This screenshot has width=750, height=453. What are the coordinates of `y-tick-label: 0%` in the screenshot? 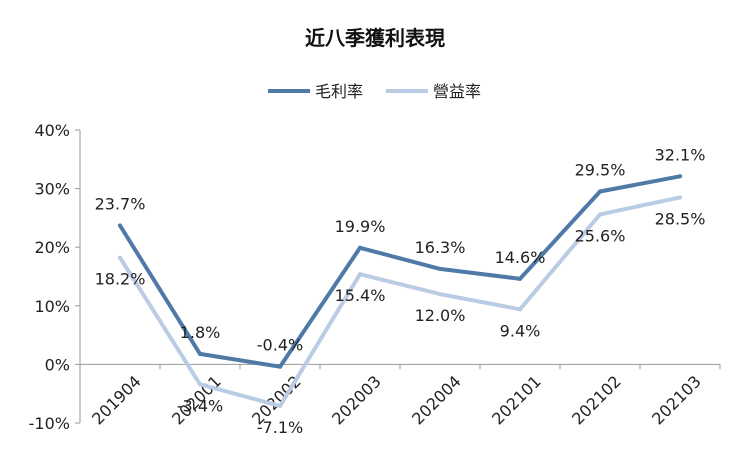 It's located at (57, 364).